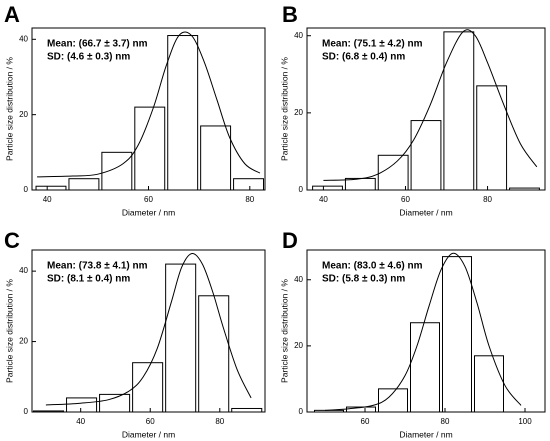 The height and width of the screenshot is (441, 550). I want to click on x-tick-label: 100, so click(525, 421).